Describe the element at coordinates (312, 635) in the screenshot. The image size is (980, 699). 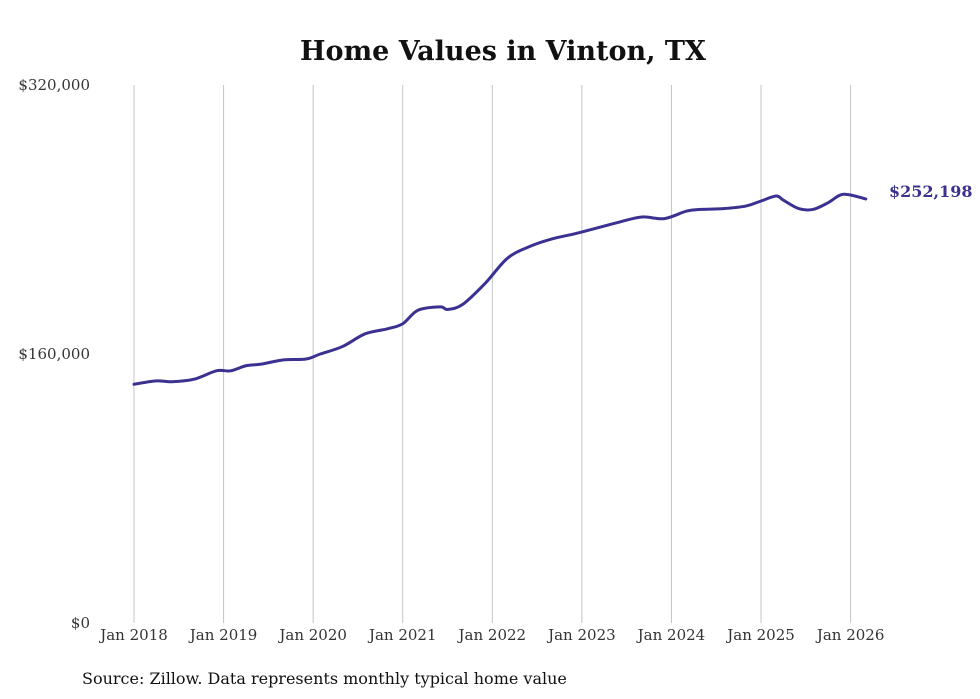
I see `x-tick-label: Jan 2020` at that location.